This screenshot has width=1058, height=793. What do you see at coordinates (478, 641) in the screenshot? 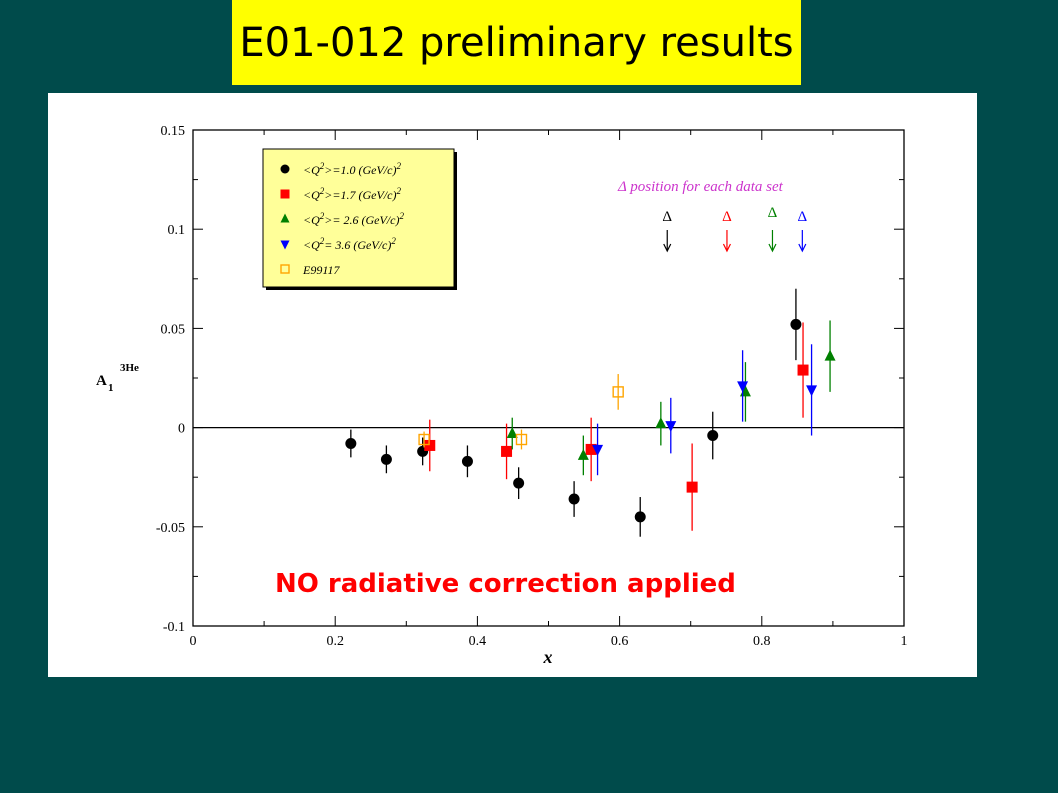
I see `x-tick-label: 0.4` at bounding box center [478, 641].